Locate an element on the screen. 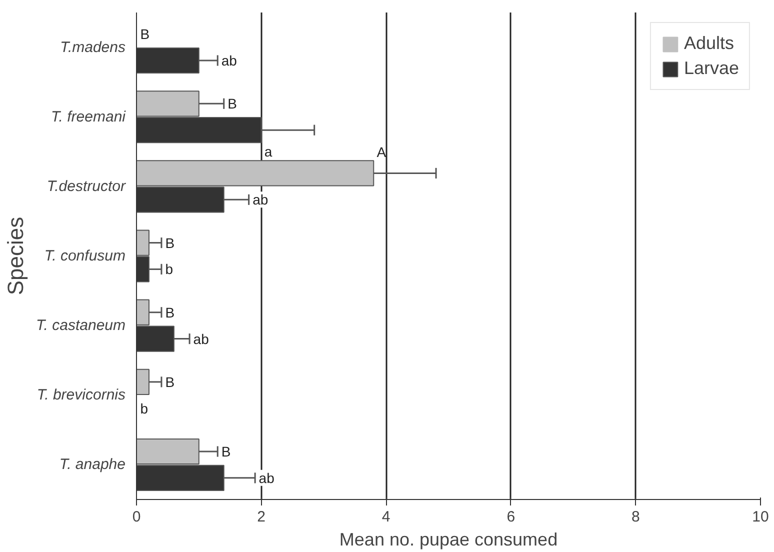  y-tick-label: T. anaphe is located at coordinates (92, 465).